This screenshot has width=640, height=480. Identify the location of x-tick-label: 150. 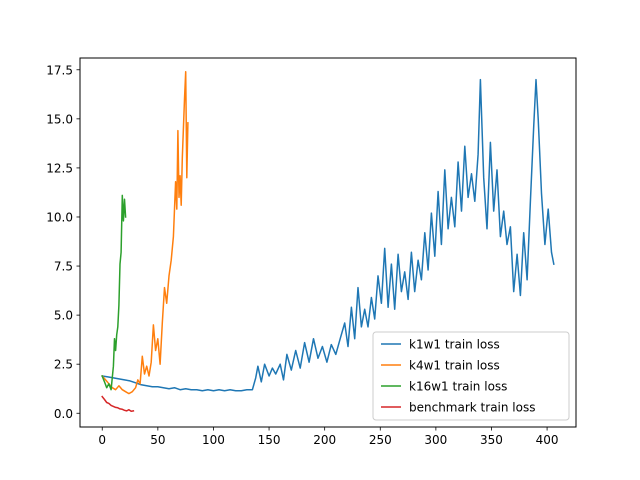
(269, 440).